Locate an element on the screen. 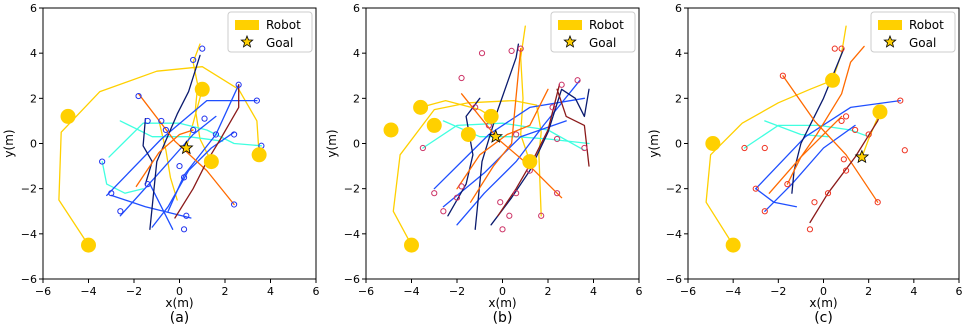  legend: Robot Goal is located at coordinates (593, 32).